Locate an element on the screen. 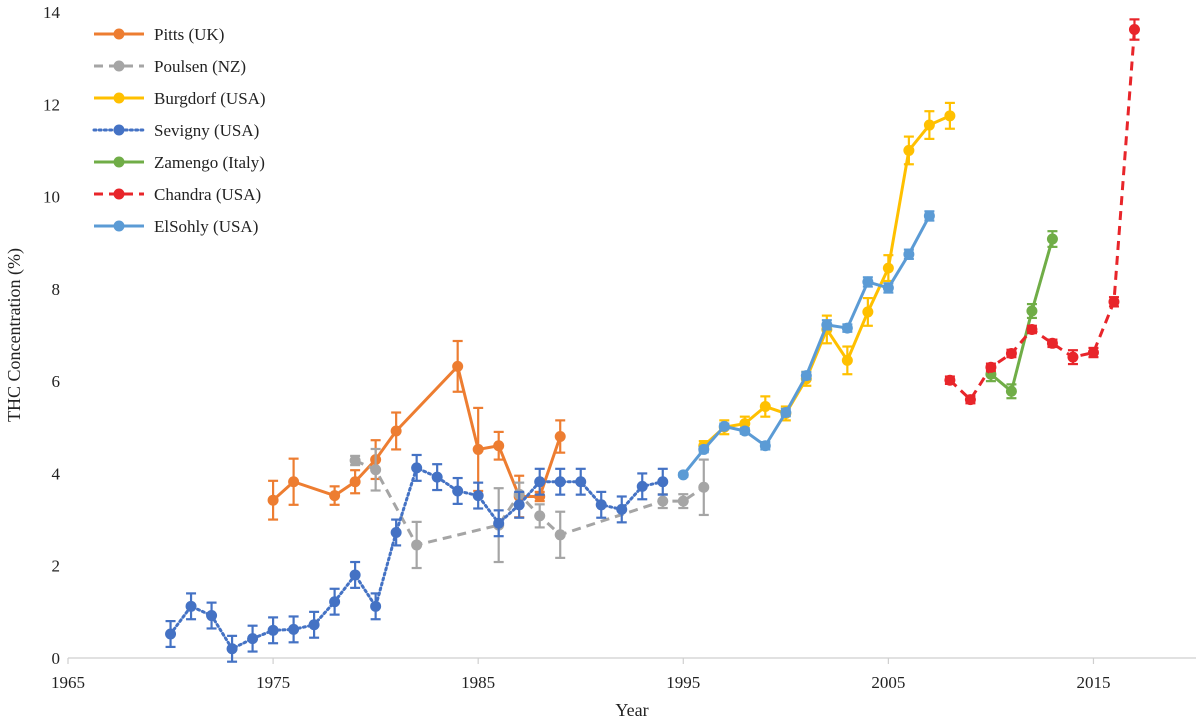 This screenshot has height=727, width=1200. x-axis-label: Year is located at coordinates (631, 710).